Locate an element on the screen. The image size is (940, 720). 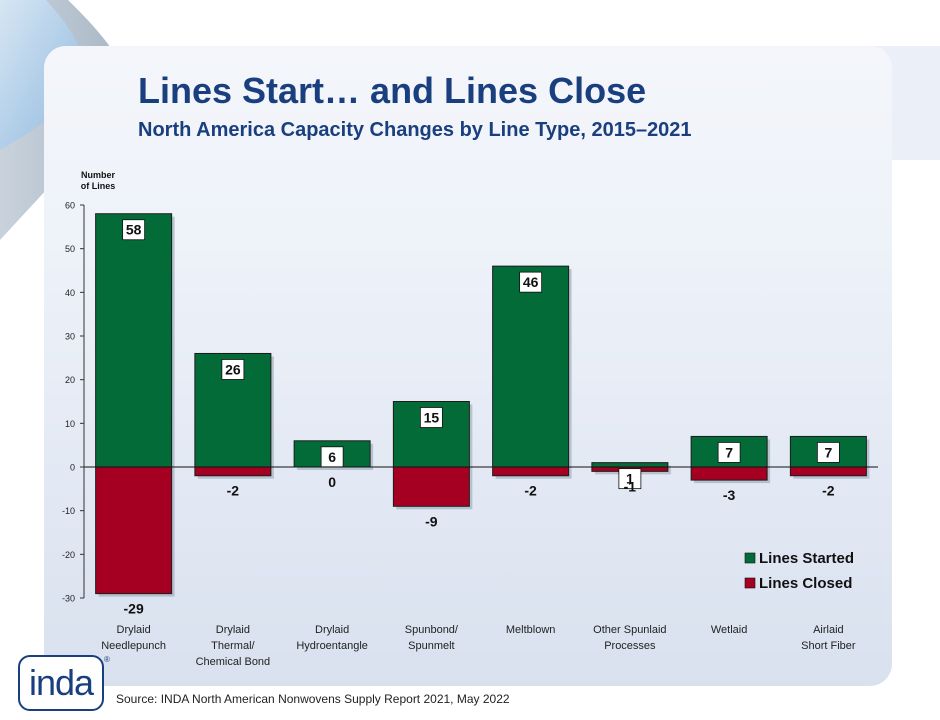
data-label-started: 26 is located at coordinates (233, 369).